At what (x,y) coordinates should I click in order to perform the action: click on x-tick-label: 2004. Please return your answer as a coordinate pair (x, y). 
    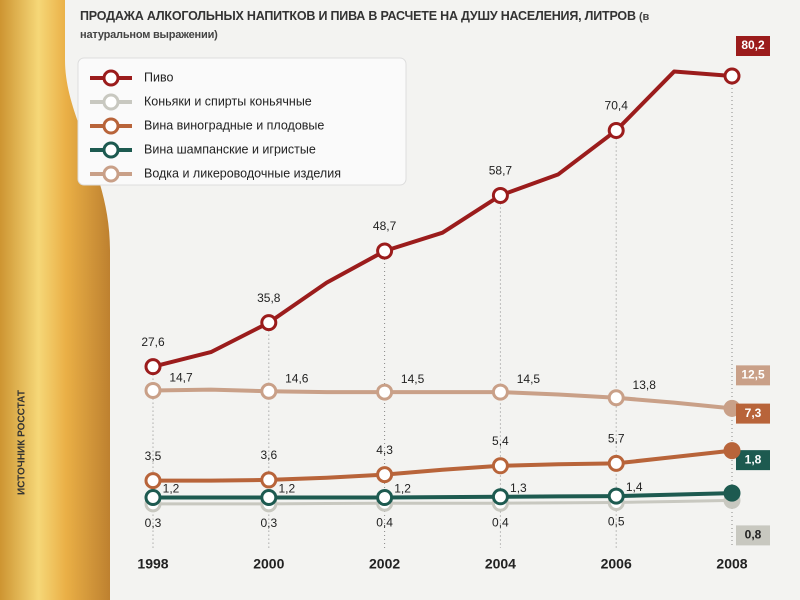
    Looking at the image, I should click on (500, 564).